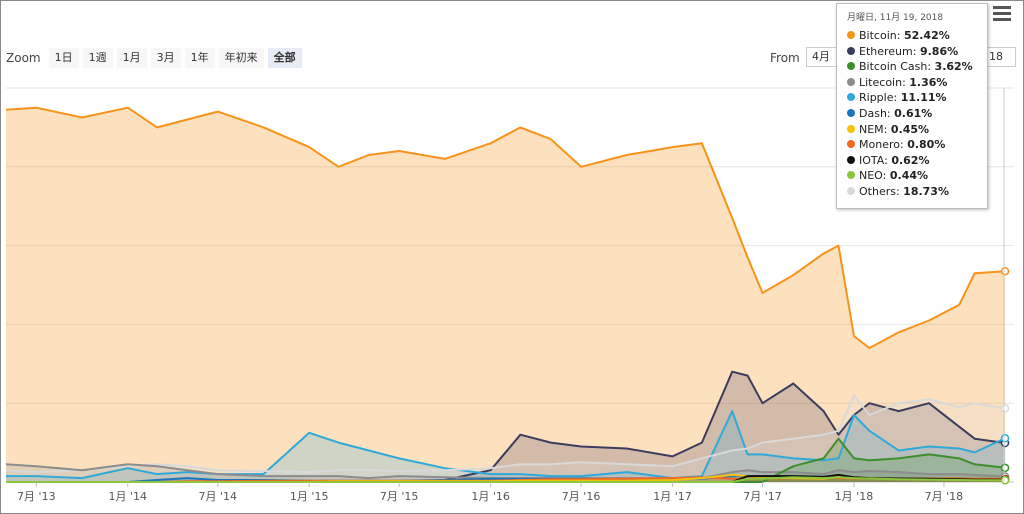  I want to click on tooltip-series-value: 9.86%, so click(939, 51).